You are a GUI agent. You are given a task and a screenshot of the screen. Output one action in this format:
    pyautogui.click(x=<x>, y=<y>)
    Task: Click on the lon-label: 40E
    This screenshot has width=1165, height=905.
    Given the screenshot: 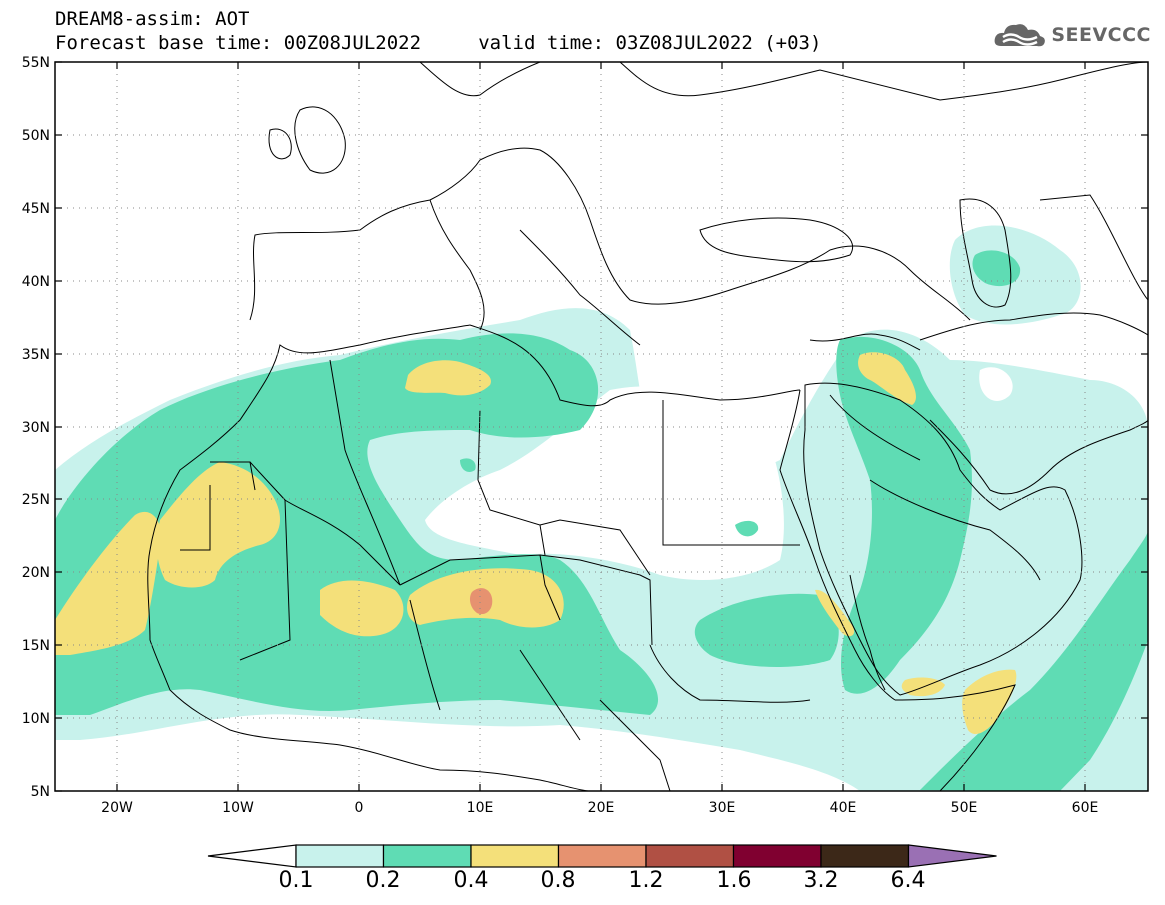 What is the action you would take?
    pyautogui.click(x=843, y=808)
    